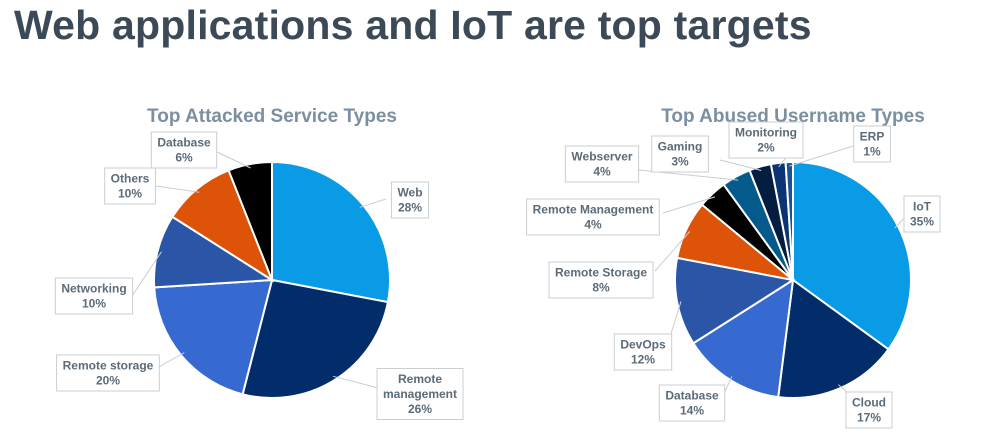 The image size is (1000, 436). What do you see at coordinates (872, 137) in the screenshot?
I see `slice-name: ERP` at bounding box center [872, 137].